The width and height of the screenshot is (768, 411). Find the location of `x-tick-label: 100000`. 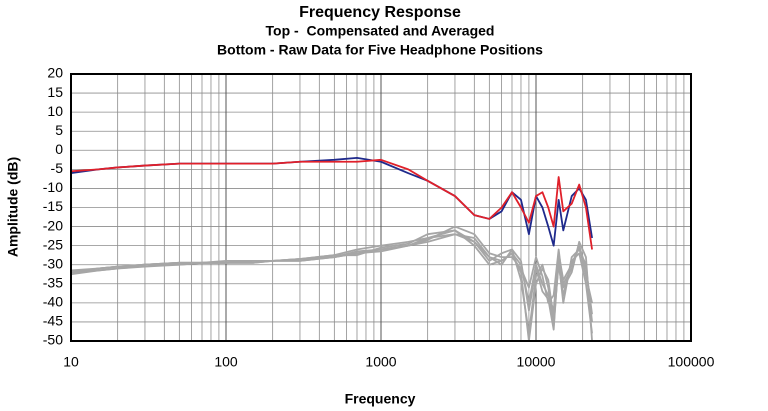

x-tick-label: 100000 is located at coordinates (691, 362).